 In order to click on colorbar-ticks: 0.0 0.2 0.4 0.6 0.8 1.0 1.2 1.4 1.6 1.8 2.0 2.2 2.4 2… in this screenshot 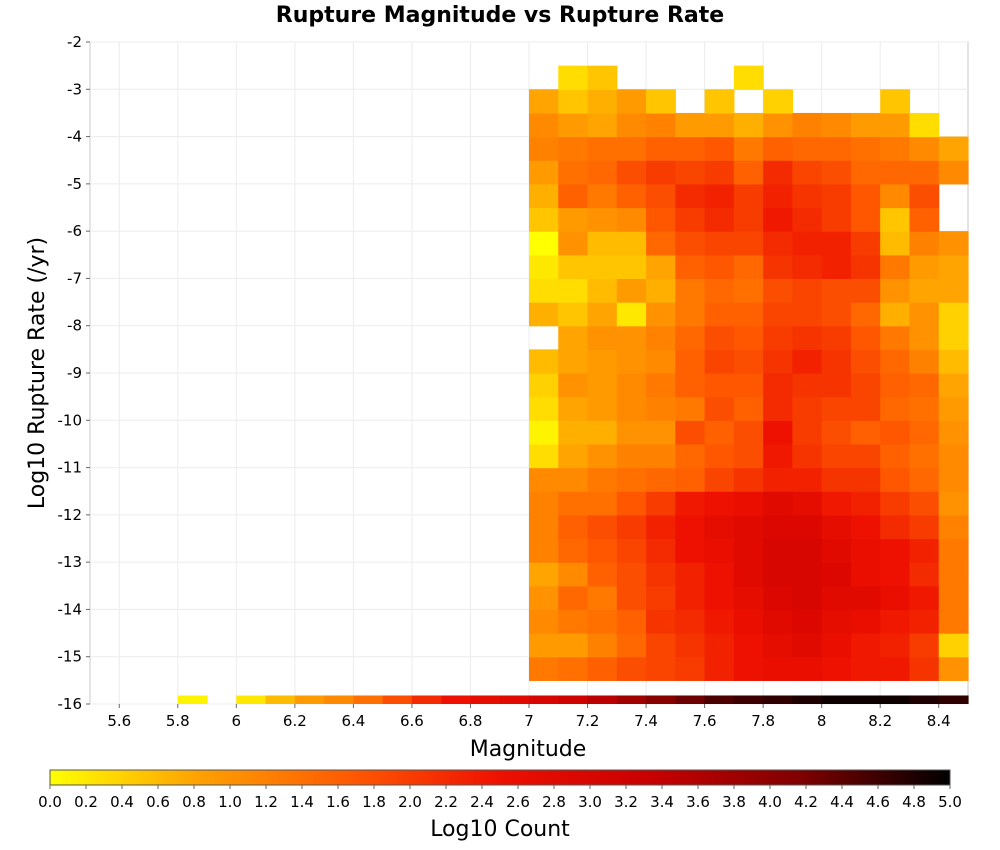, I will do `click(500, 798)`.